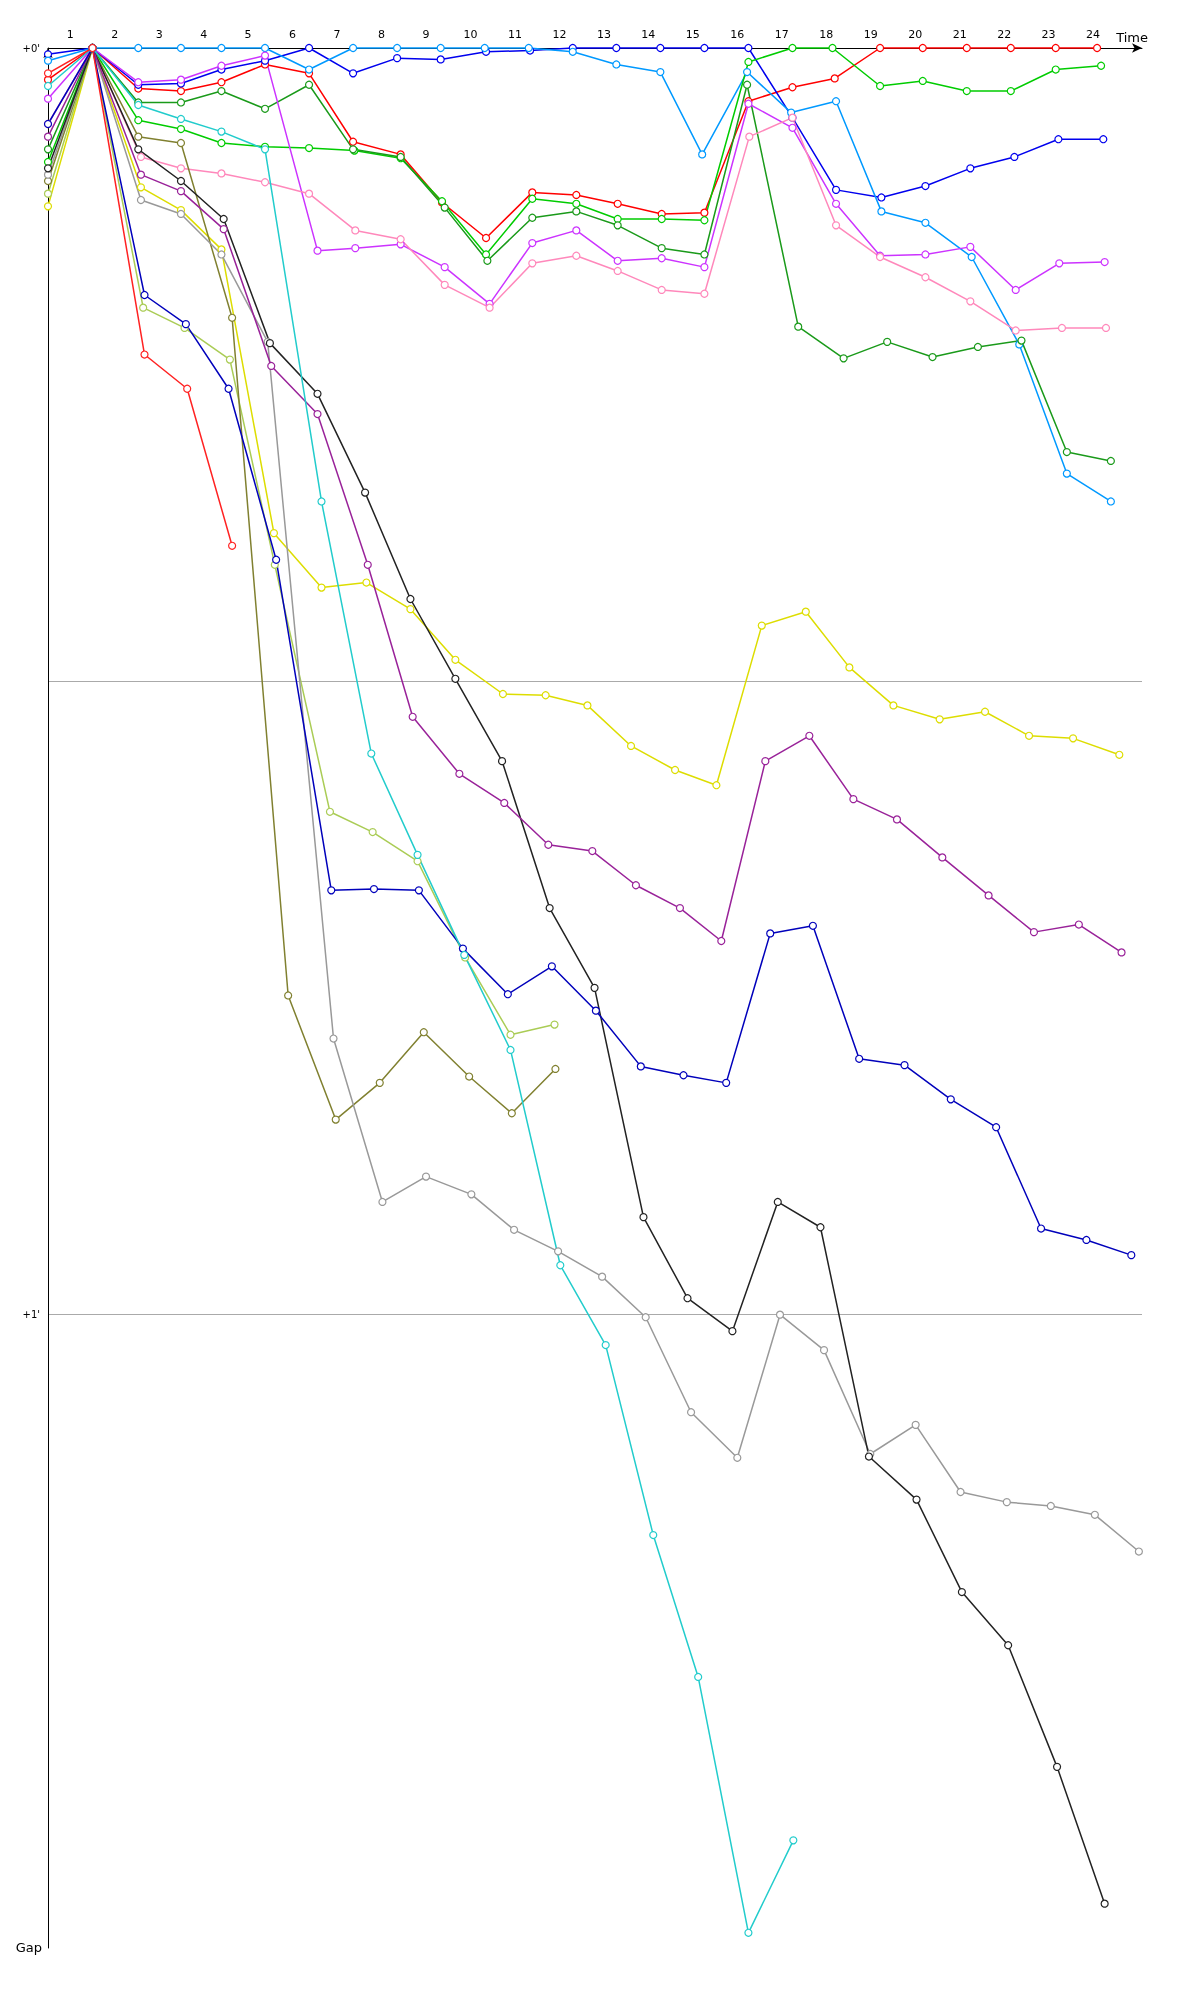  What do you see at coordinates (737, 34) in the screenshot?
I see `x-tick-label: 16` at bounding box center [737, 34].